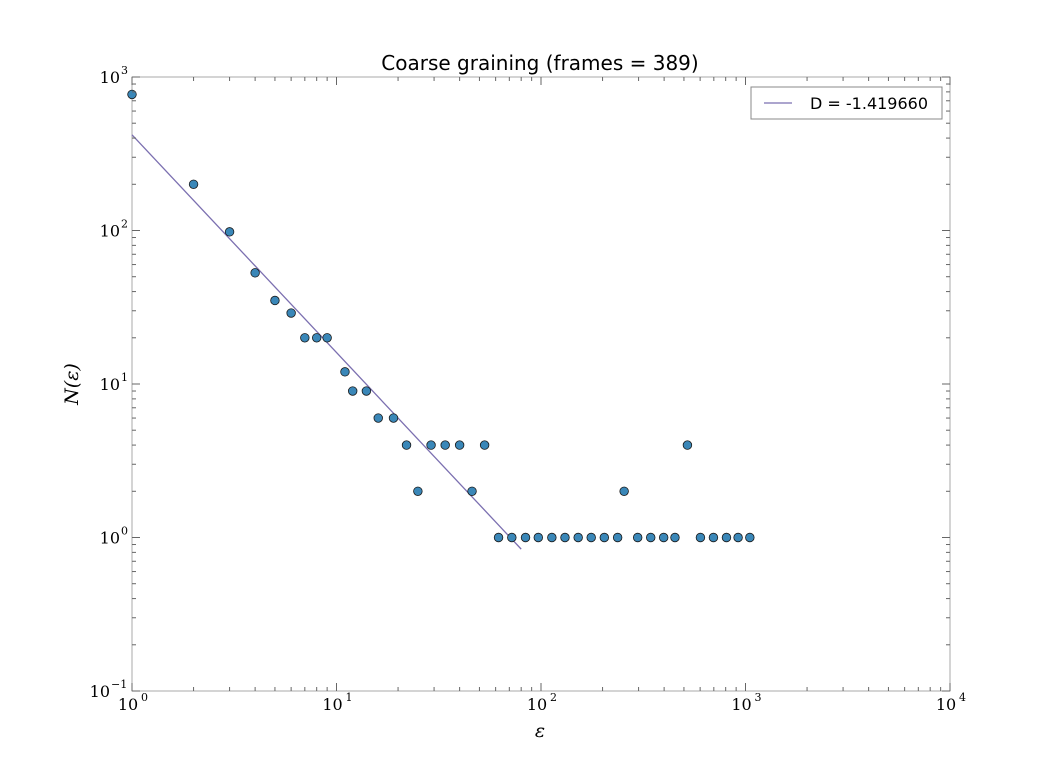 The image size is (1056, 768). I want to click on x-tick-exponent: 1, so click(349, 697).